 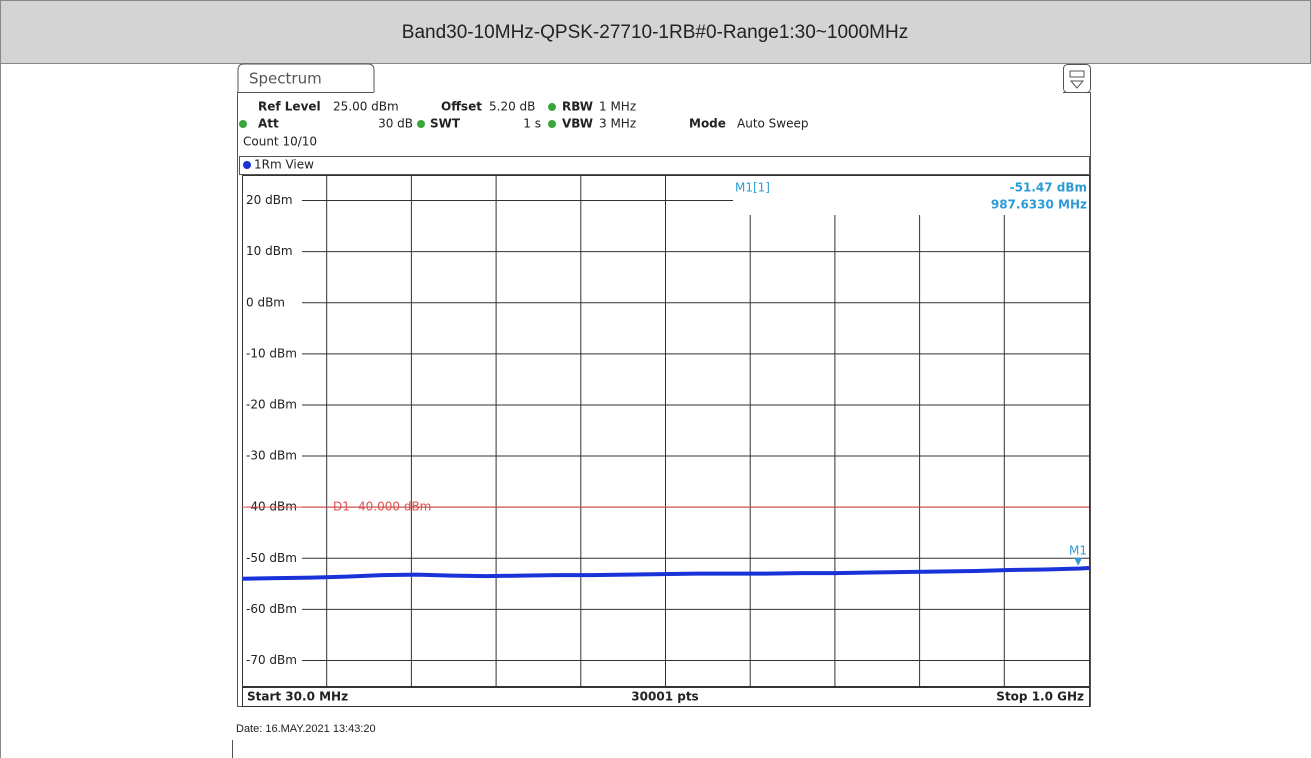 I want to click on view-dot, so click(x=247, y=165).